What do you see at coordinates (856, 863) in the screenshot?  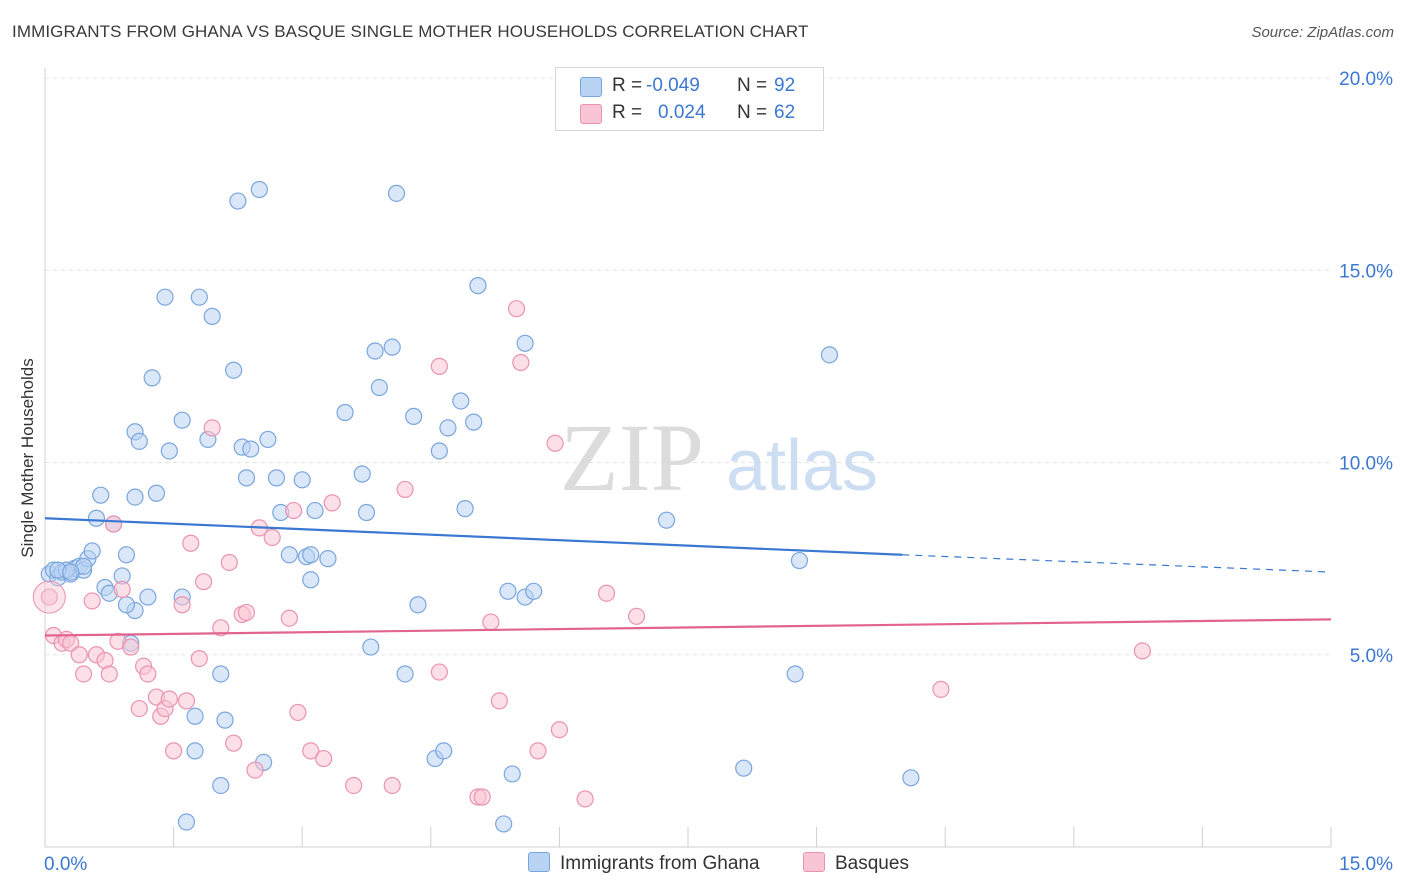 I see `series-legend-basques: Basques` at bounding box center [856, 863].